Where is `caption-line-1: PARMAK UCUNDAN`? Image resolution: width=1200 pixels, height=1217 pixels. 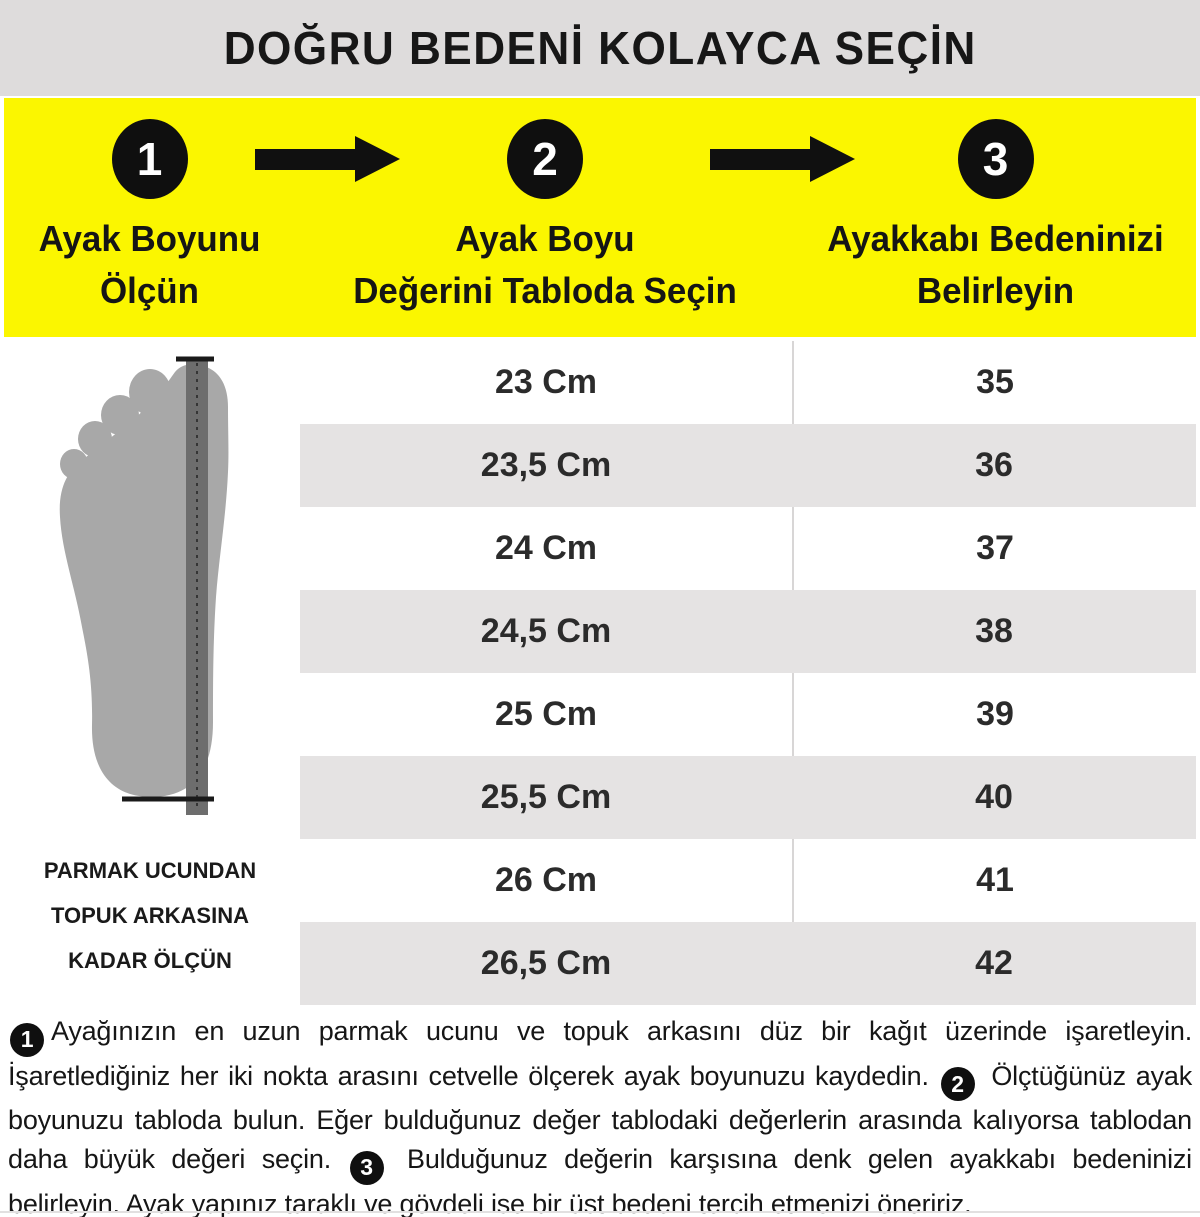 caption-line-1: PARMAK UCUNDAN is located at coordinates (150, 870).